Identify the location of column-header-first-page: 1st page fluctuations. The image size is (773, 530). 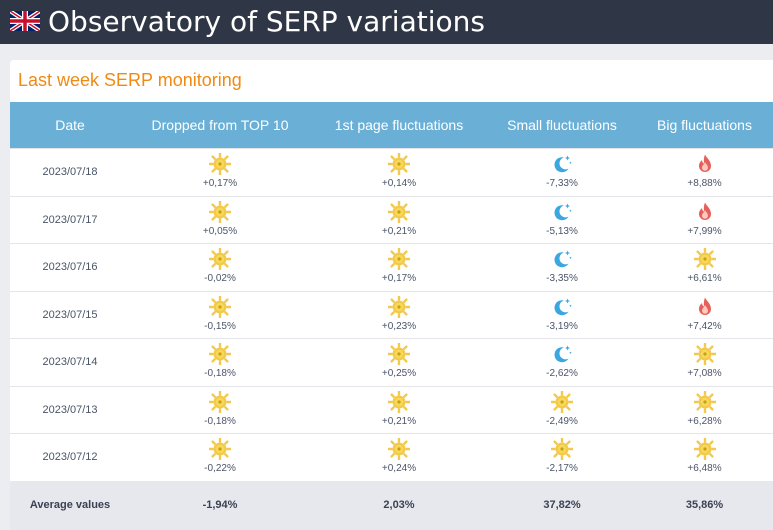
(399, 125).